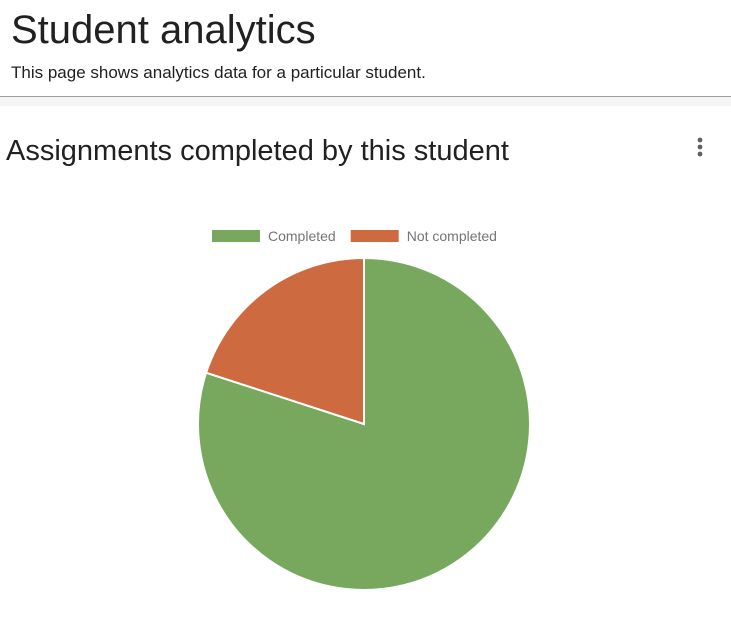  What do you see at coordinates (365, 101) in the screenshot?
I see `section-divider` at bounding box center [365, 101].